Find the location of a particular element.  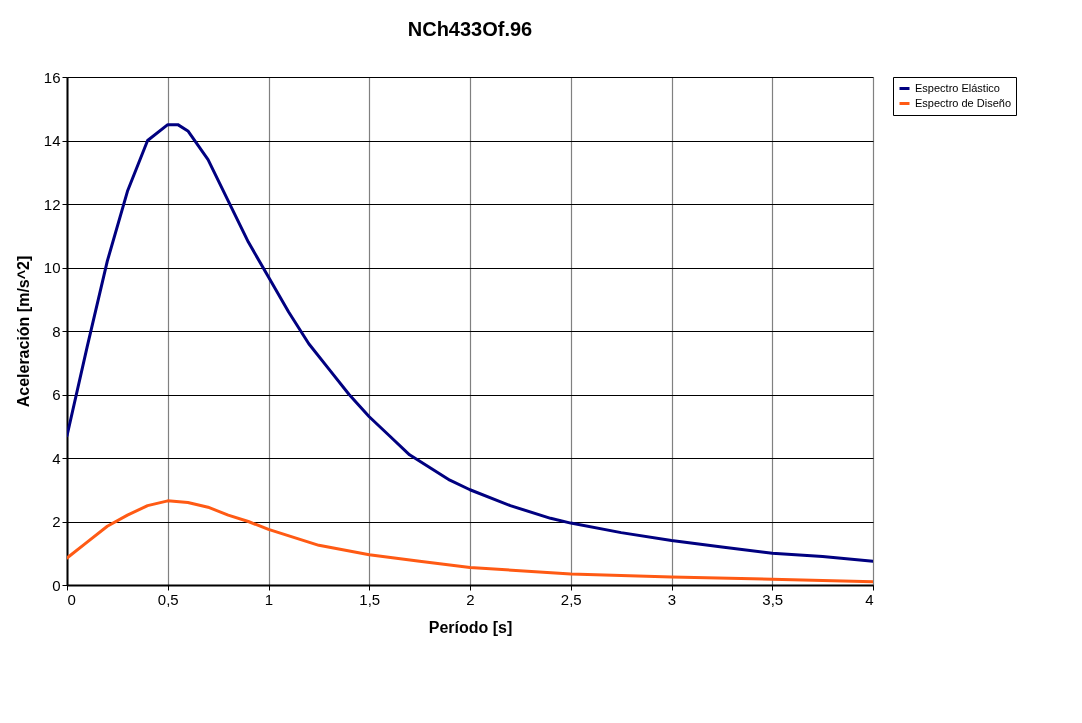

x-tick-label: 3 is located at coordinates (672, 599).